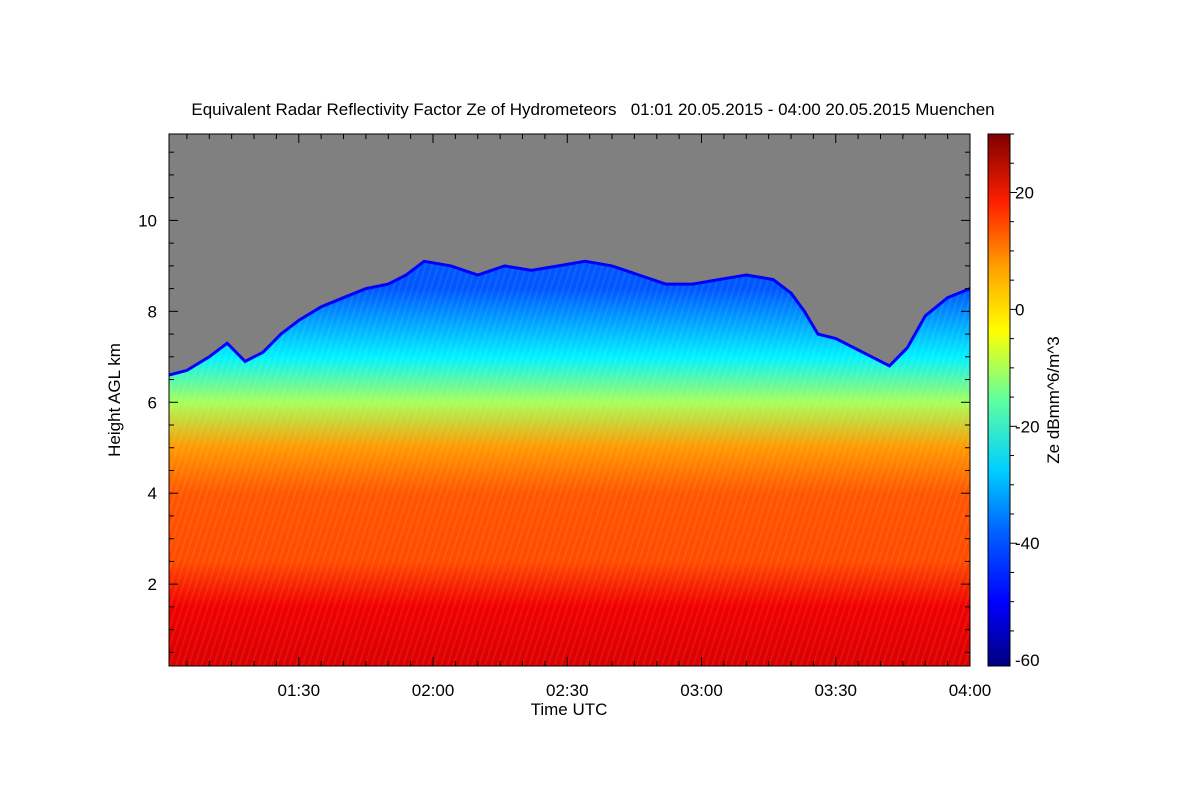  Describe the element at coordinates (835, 690) in the screenshot. I see `x-tick-label: 03:30` at that location.